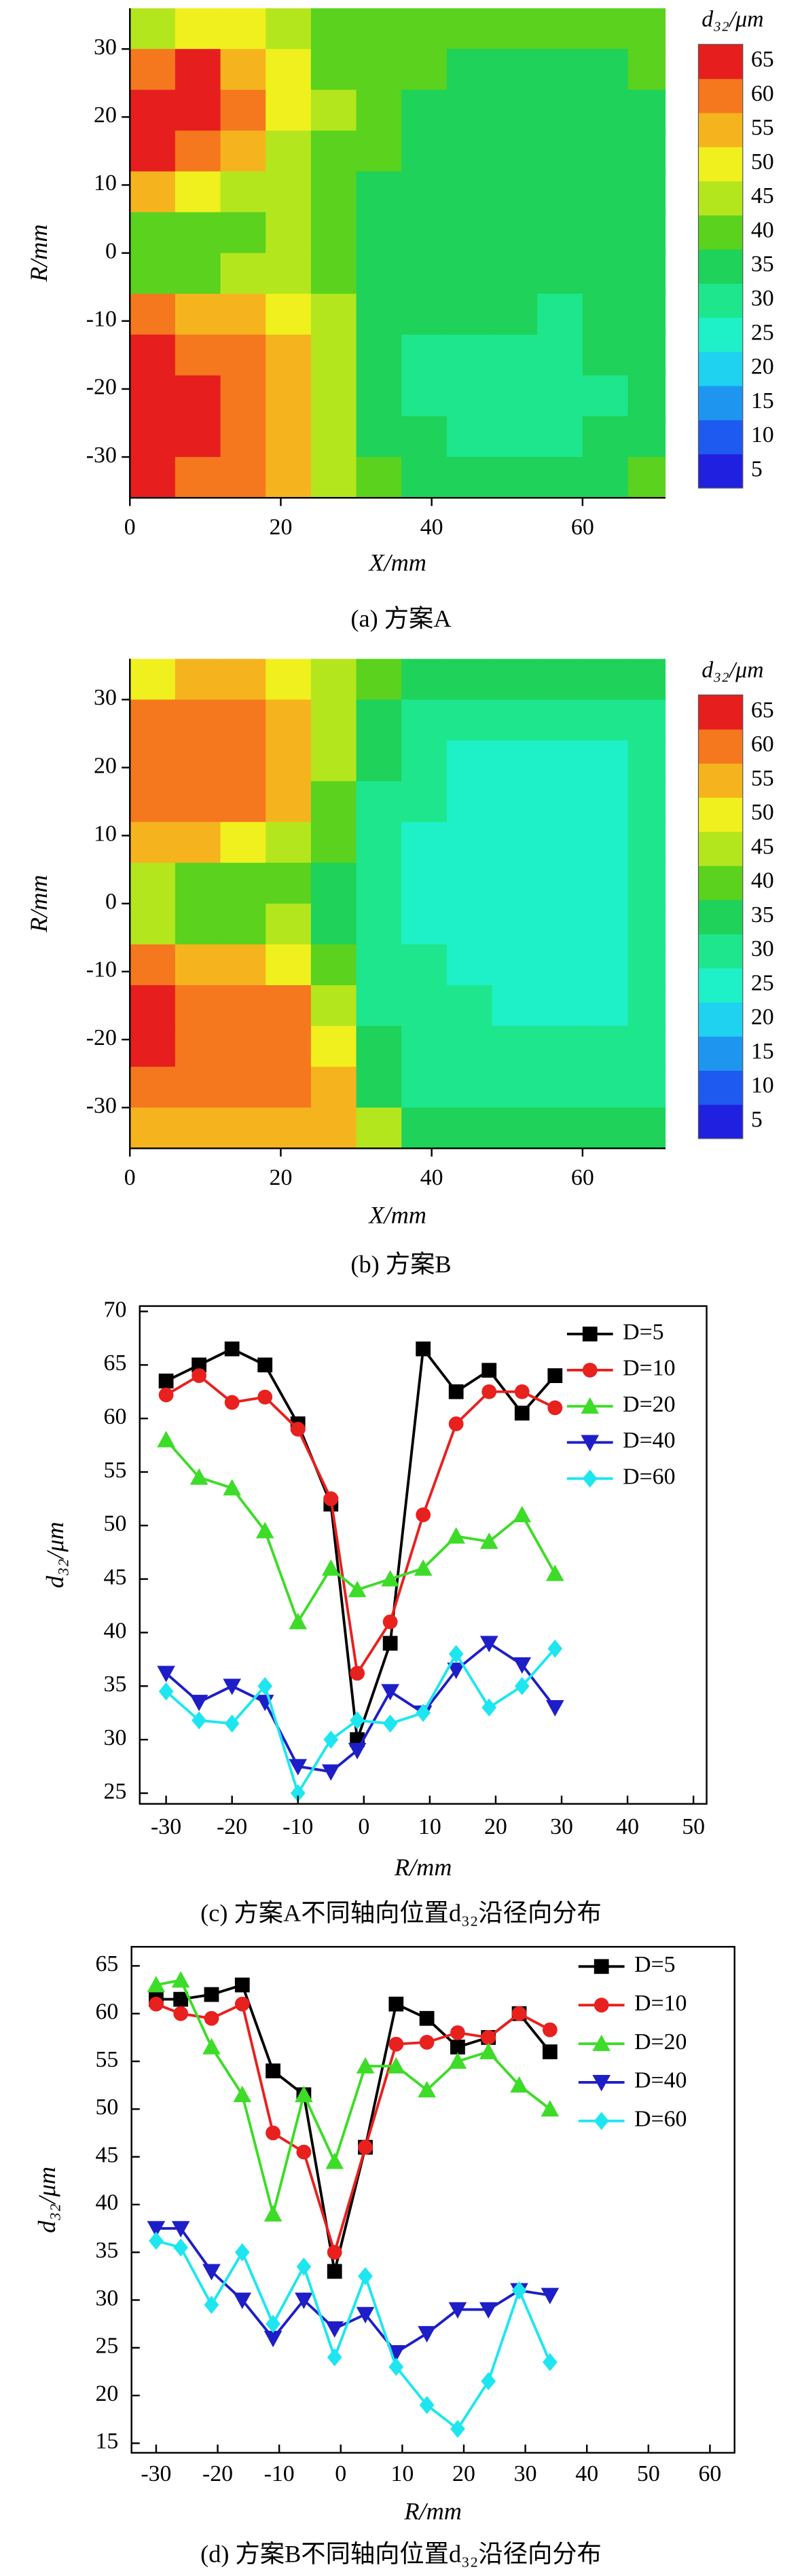 This screenshot has height=2576, width=802. Describe the element at coordinates (101, 319) in the screenshot. I see `y-tick-label: -10` at that location.